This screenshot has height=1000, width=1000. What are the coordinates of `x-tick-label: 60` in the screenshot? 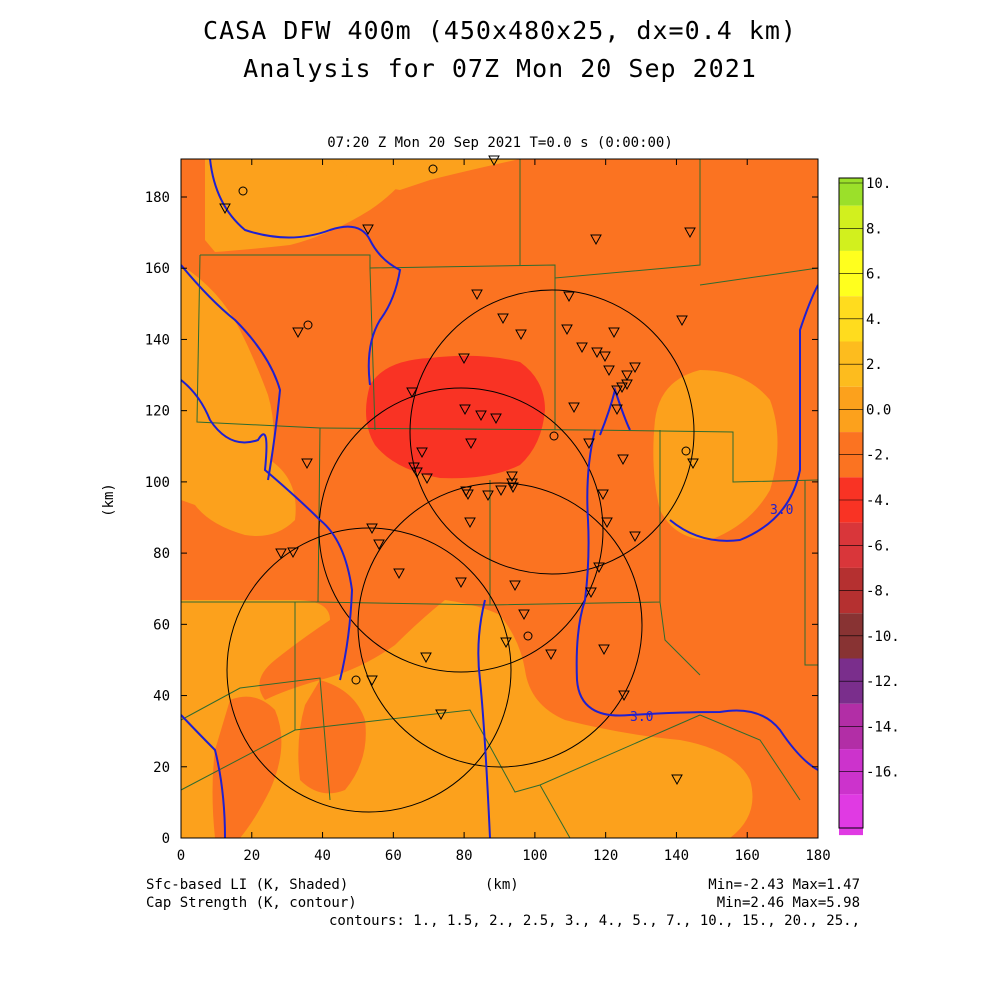 It's located at (393, 856).